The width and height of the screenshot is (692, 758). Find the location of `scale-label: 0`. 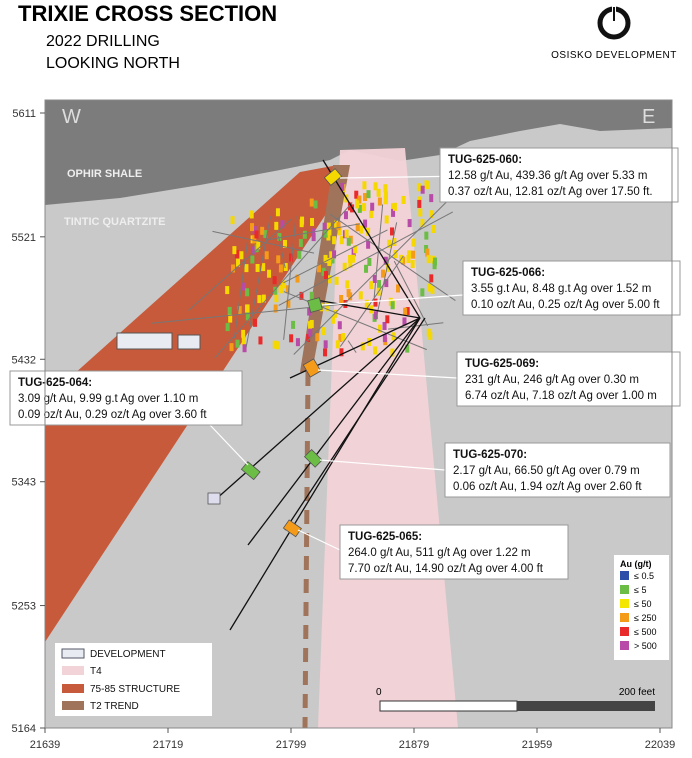

scale-label: 0 is located at coordinates (379, 692).